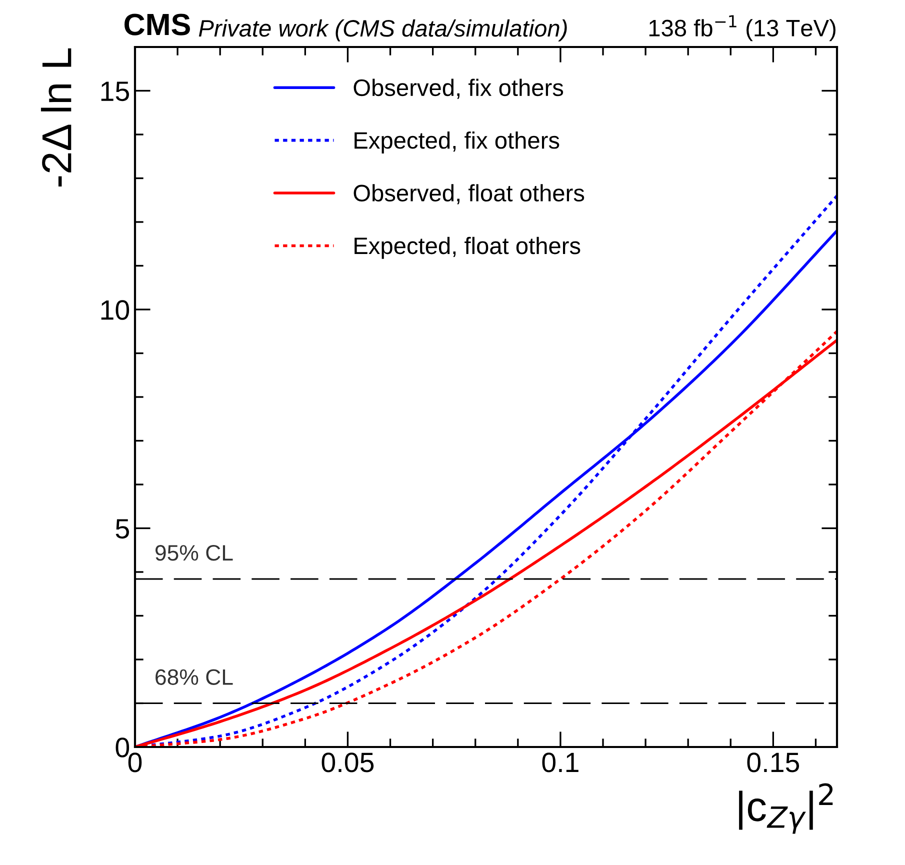 Image resolution: width=905 pixels, height=865 pixels. I want to click on y-tick-label: 5, so click(122, 529).